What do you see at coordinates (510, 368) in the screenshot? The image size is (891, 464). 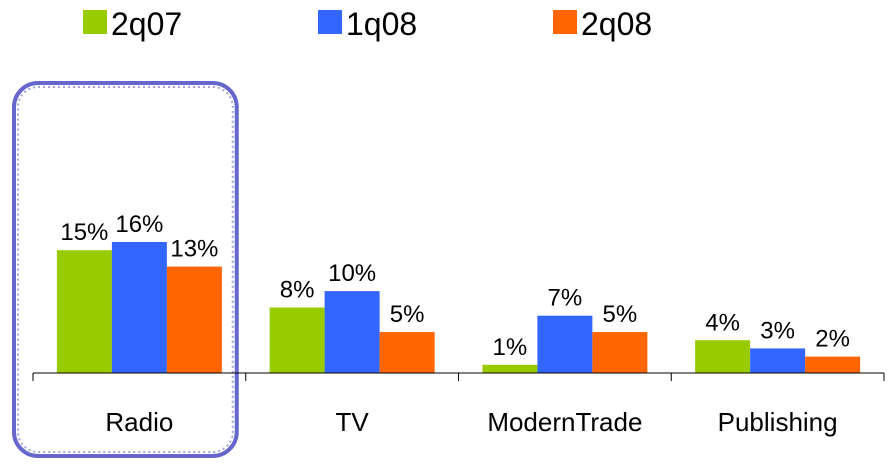 I see `bar-moderntrade-2q07` at bounding box center [510, 368].